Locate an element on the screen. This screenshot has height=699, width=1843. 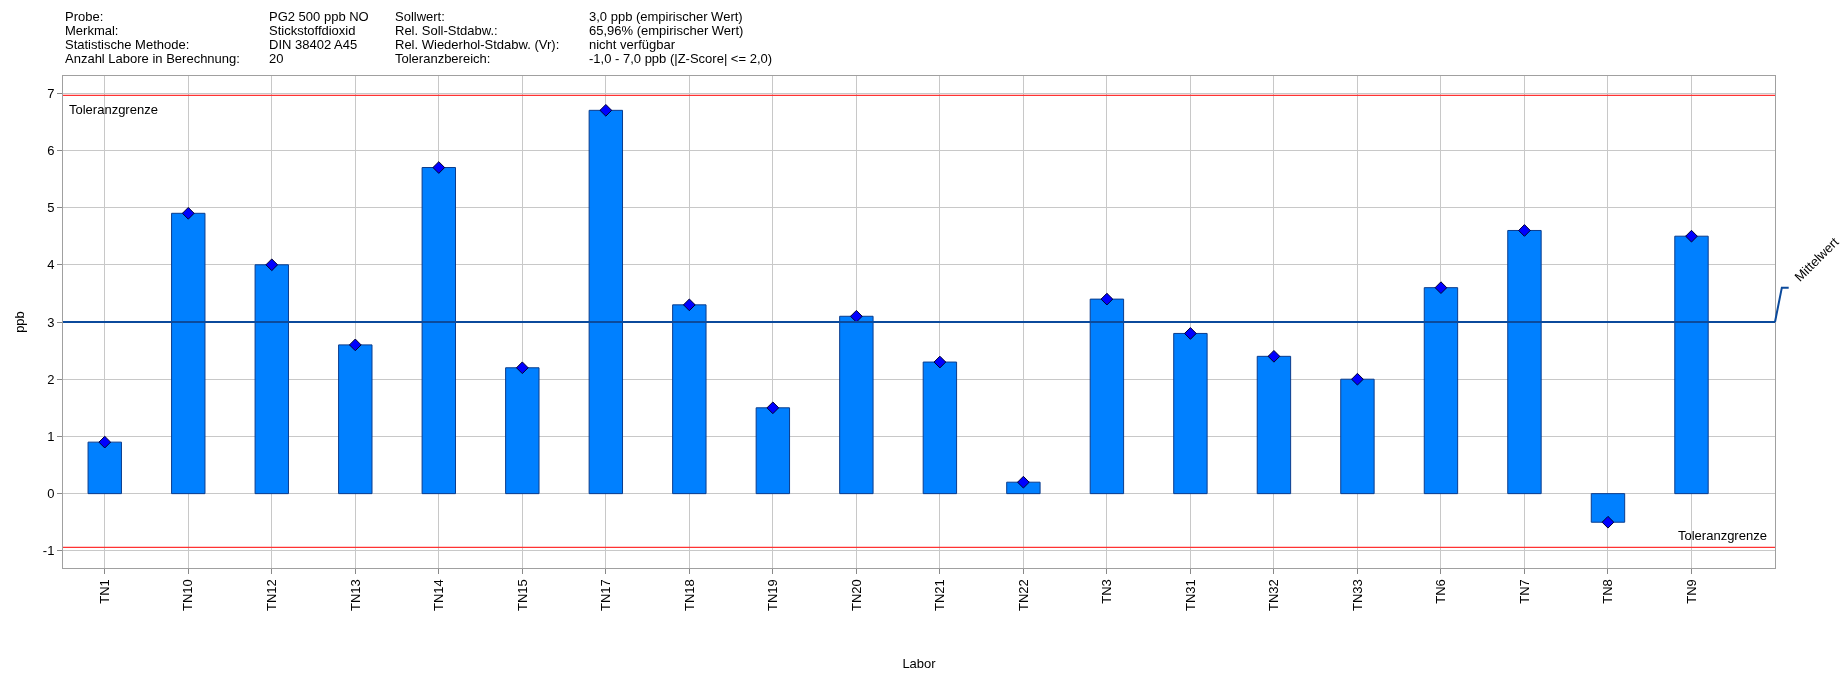
text: Rel. Soll-Stdabw.: is located at coordinates (446, 30).